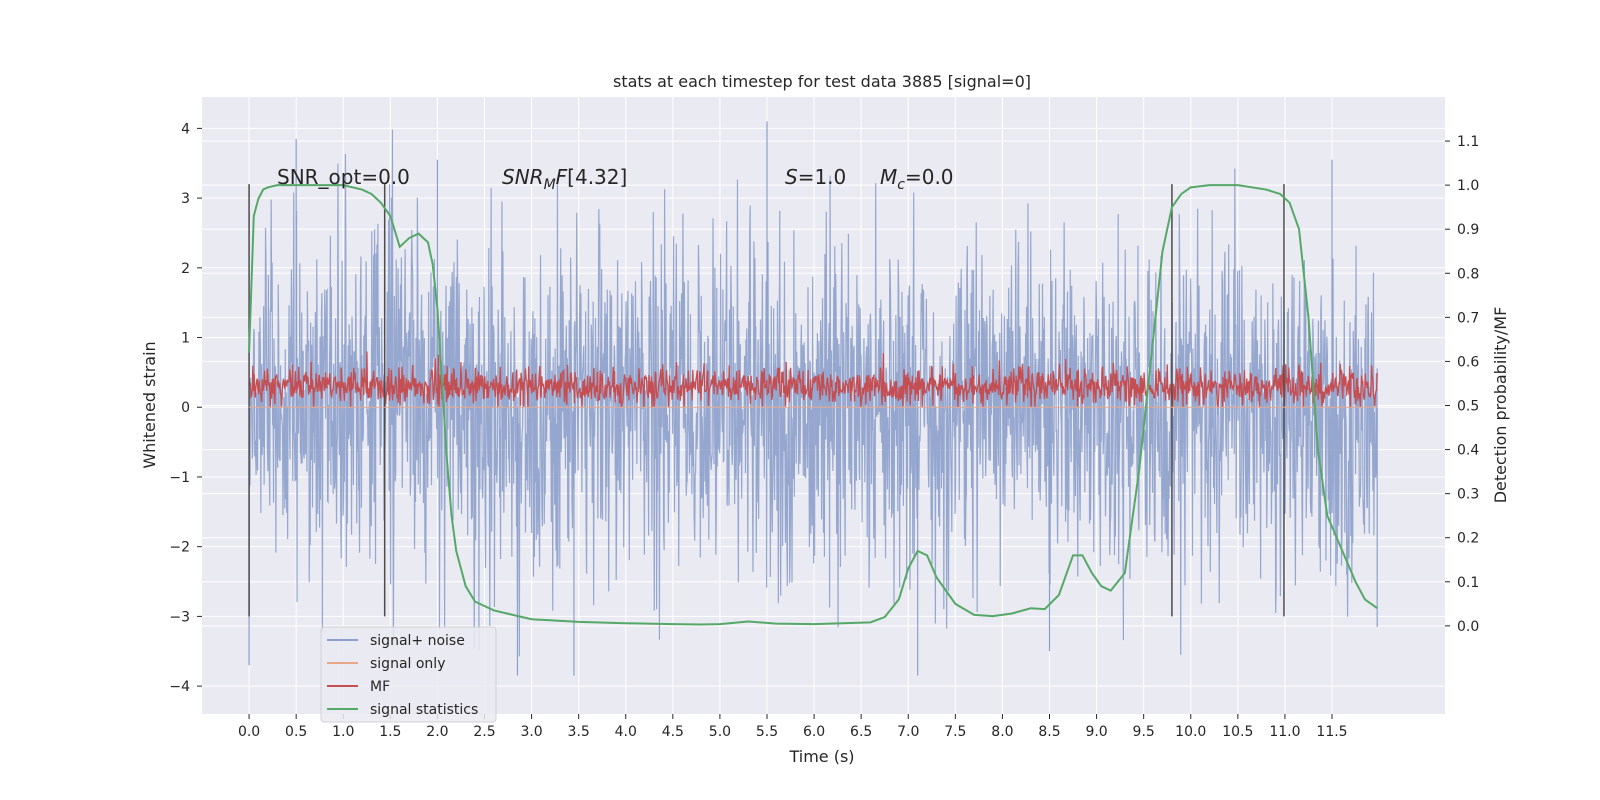 This screenshot has width=1600, height=800. What do you see at coordinates (179, 687) in the screenshot?
I see `y-left-tick-label: −4` at bounding box center [179, 687].